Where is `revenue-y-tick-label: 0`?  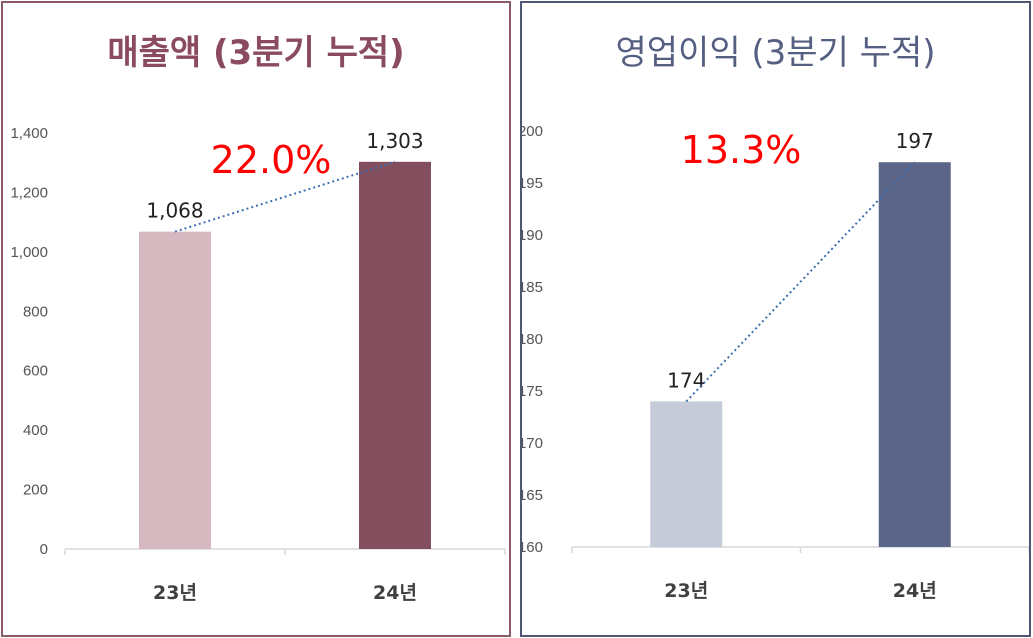
revenue-y-tick-label: 0 is located at coordinates (44, 549).